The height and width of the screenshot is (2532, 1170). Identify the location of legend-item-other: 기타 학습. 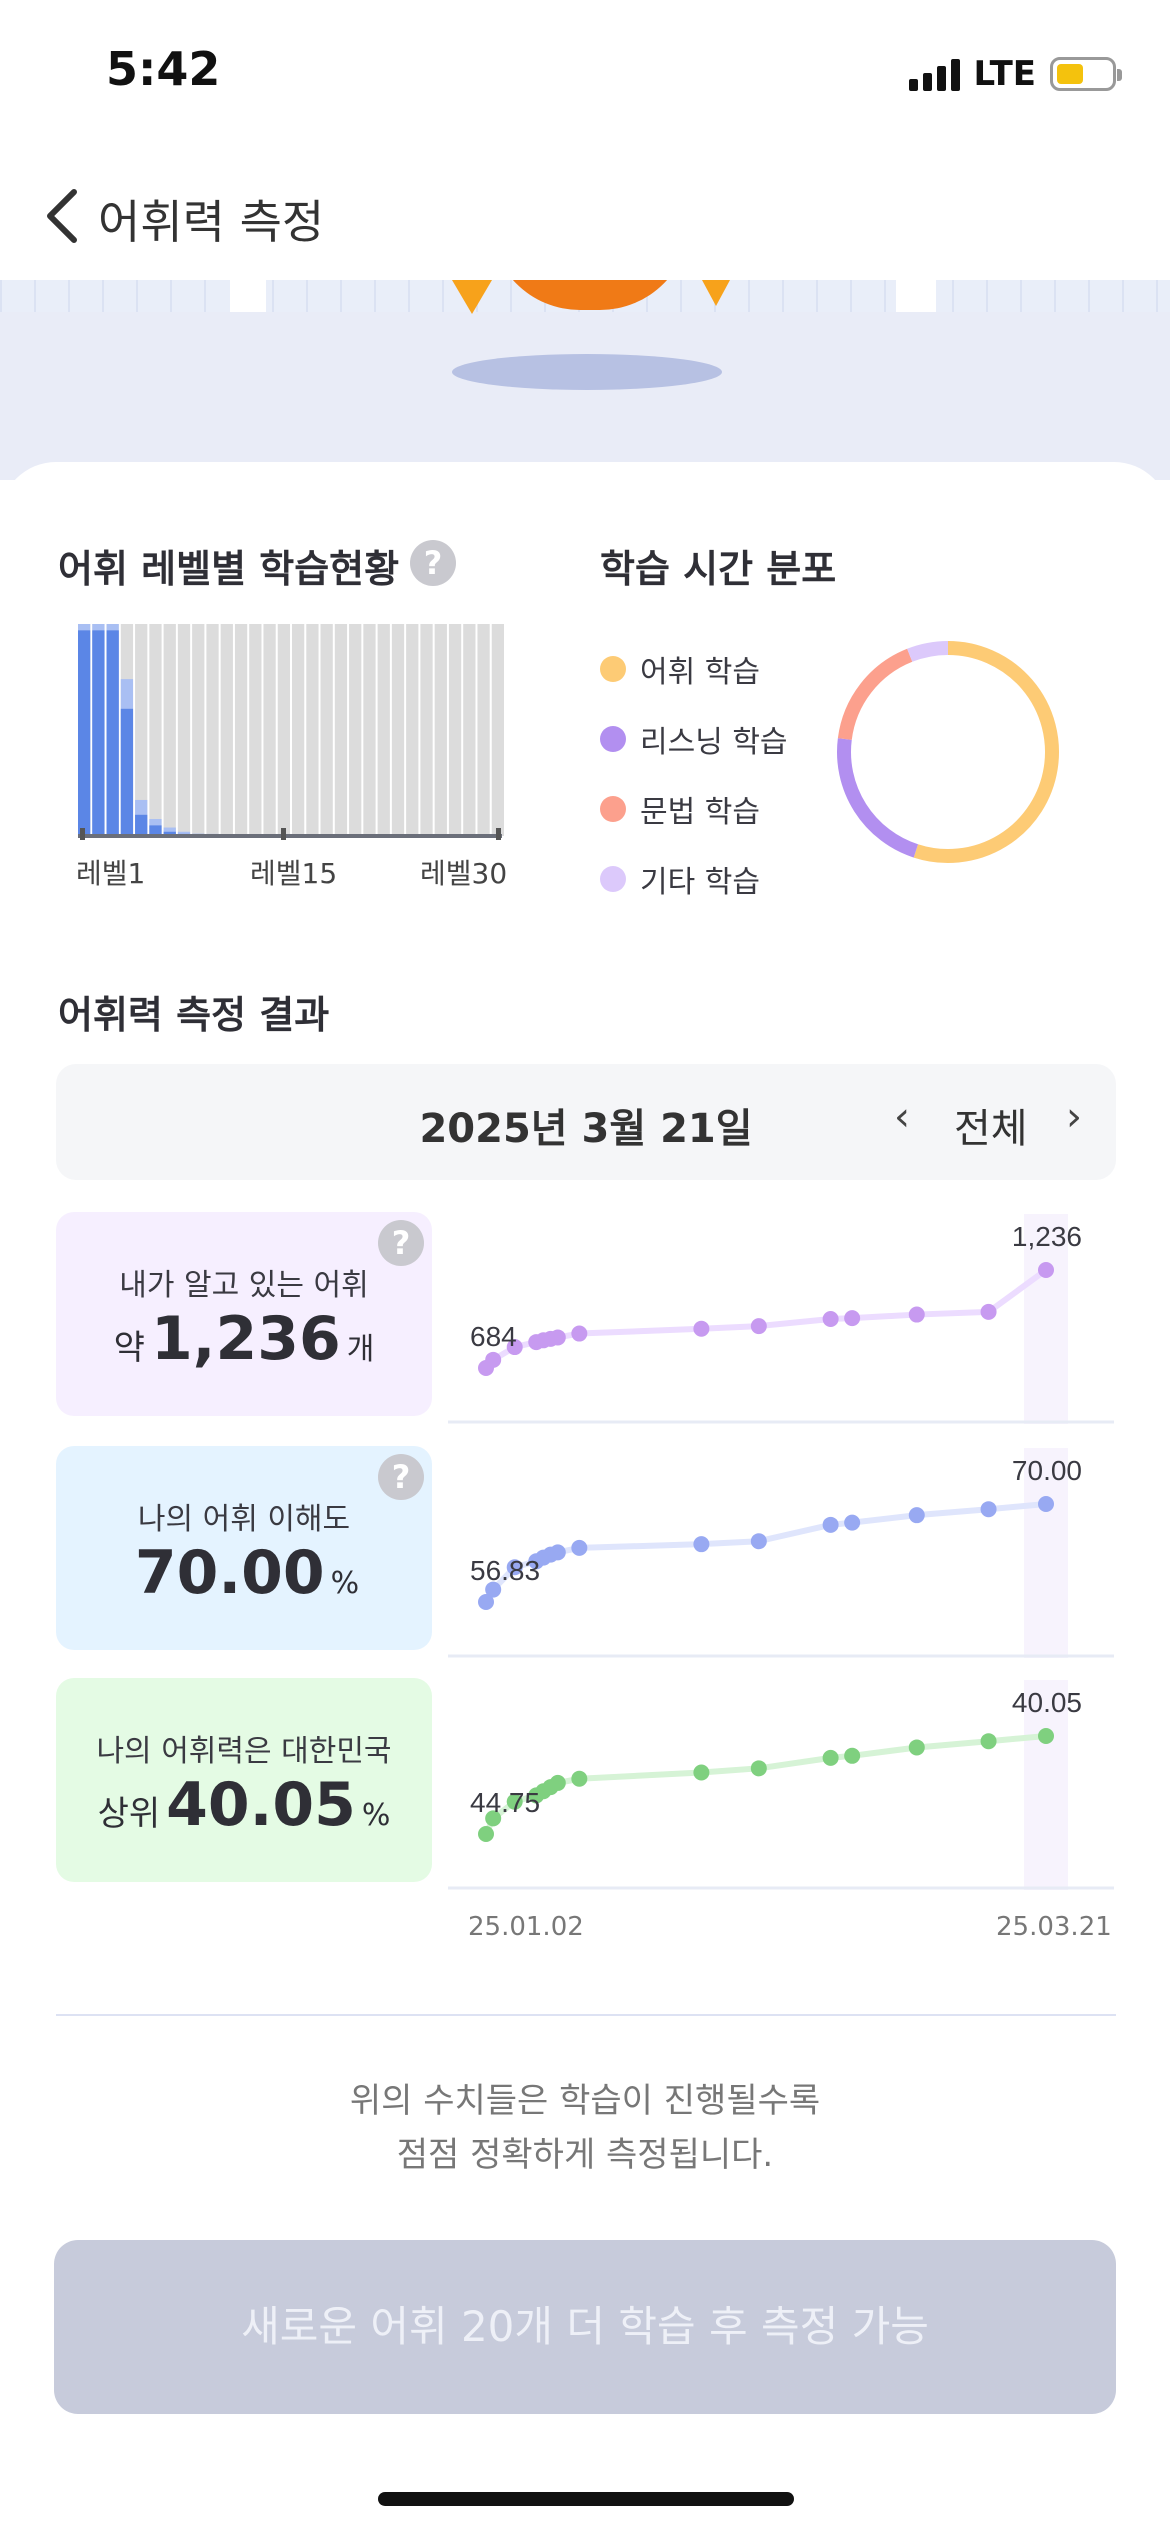
(694, 879).